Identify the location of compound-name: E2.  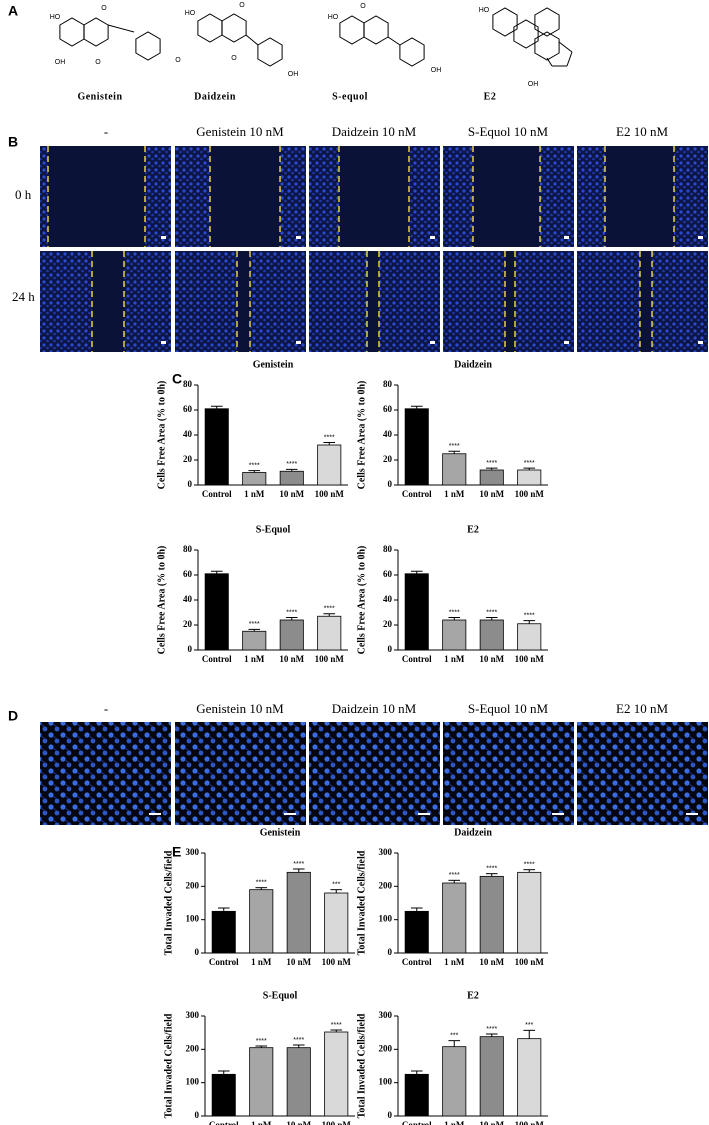
(490, 96).